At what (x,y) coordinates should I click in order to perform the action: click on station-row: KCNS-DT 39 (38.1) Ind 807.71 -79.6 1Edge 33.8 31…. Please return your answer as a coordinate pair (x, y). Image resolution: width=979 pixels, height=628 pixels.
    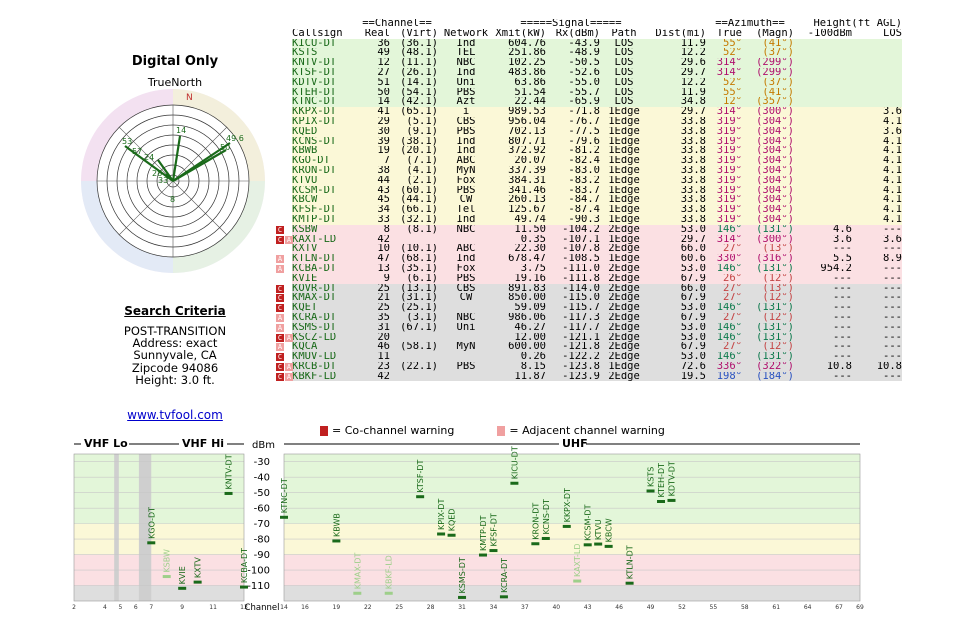
    Looking at the image, I should click on (597, 141).